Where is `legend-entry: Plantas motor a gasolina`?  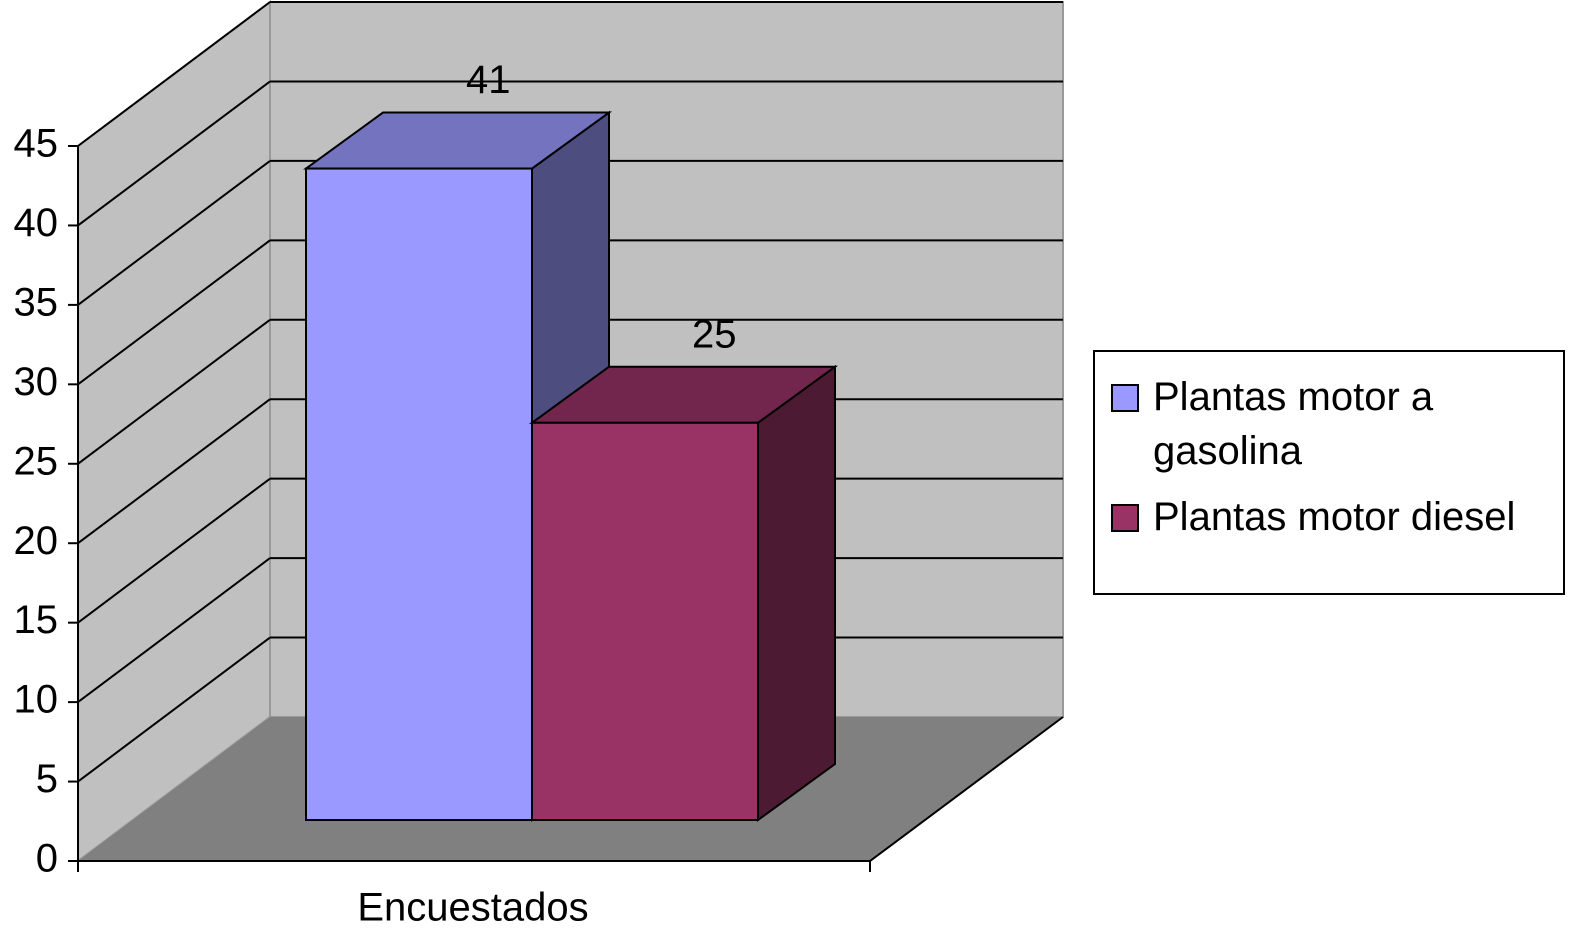
legend-entry: Plantas motor a gasolina is located at coordinates (1337, 424).